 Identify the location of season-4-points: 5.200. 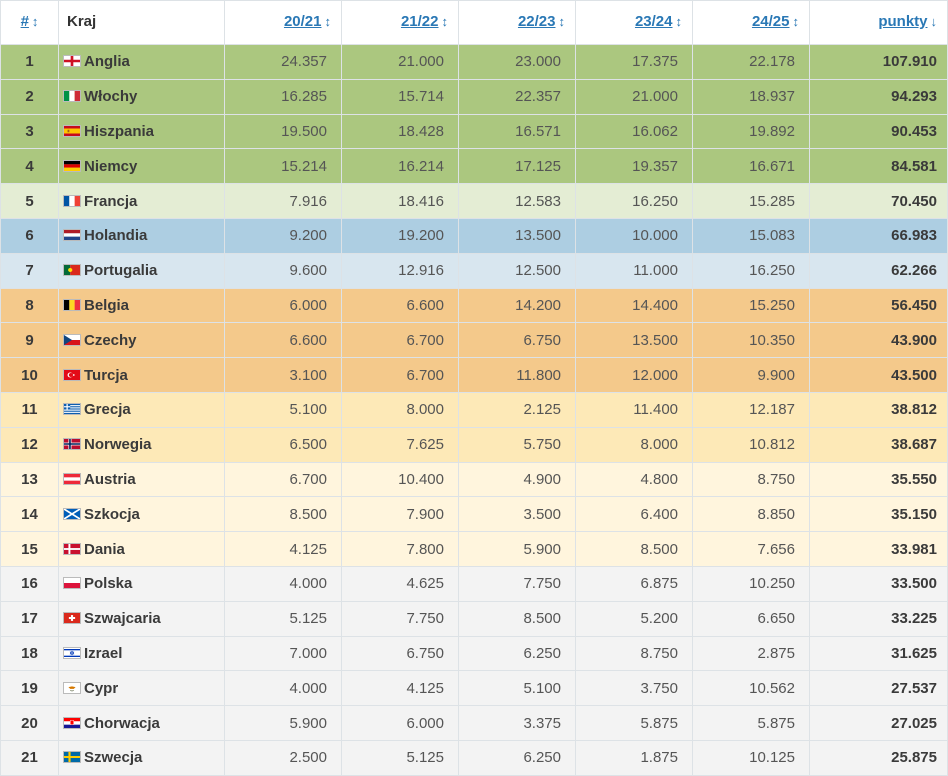
(634, 618).